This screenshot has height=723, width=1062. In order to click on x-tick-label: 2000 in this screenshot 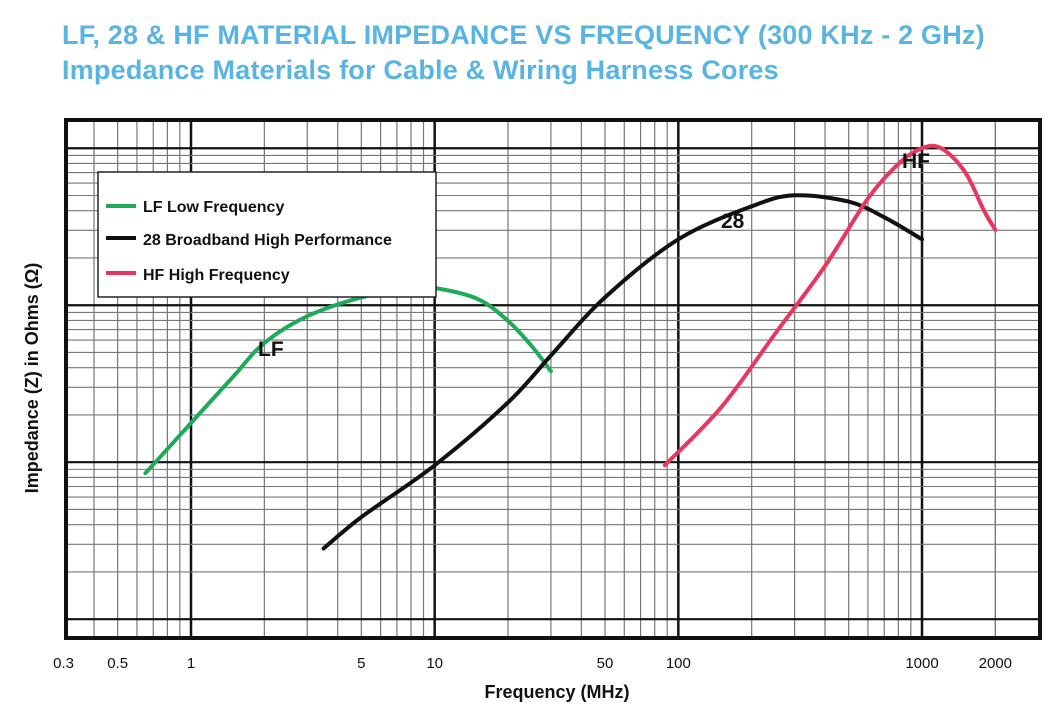, I will do `click(995, 663)`.